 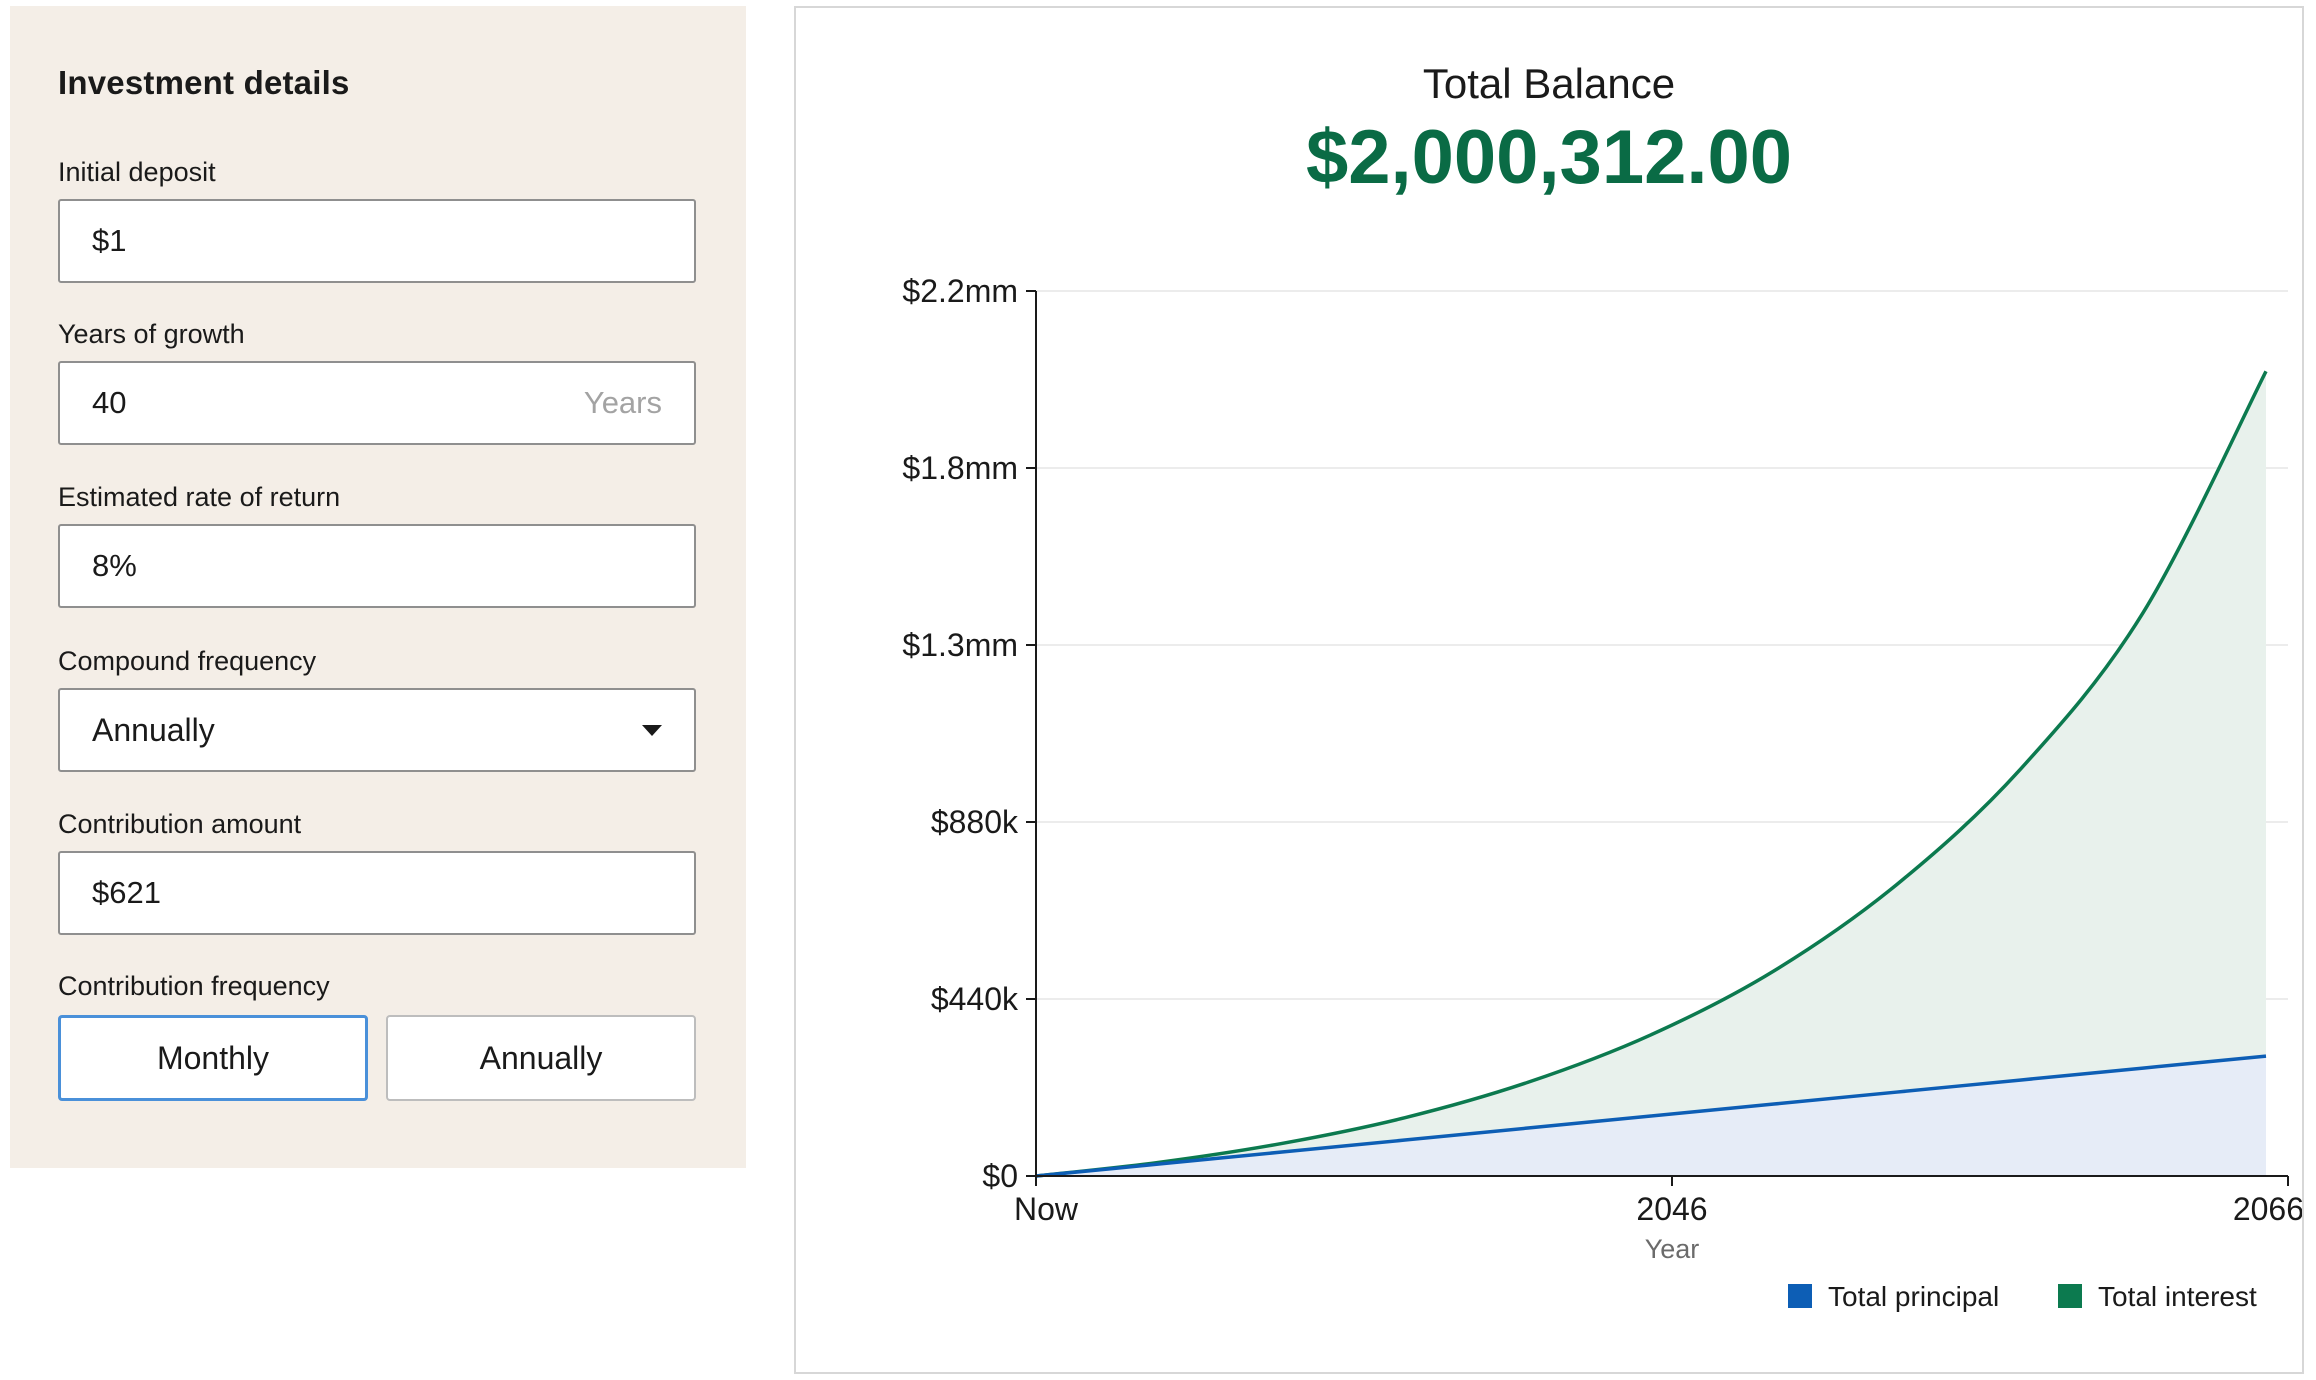 I want to click on contribution-frequency-label: Contribution frequency, so click(x=194, y=986).